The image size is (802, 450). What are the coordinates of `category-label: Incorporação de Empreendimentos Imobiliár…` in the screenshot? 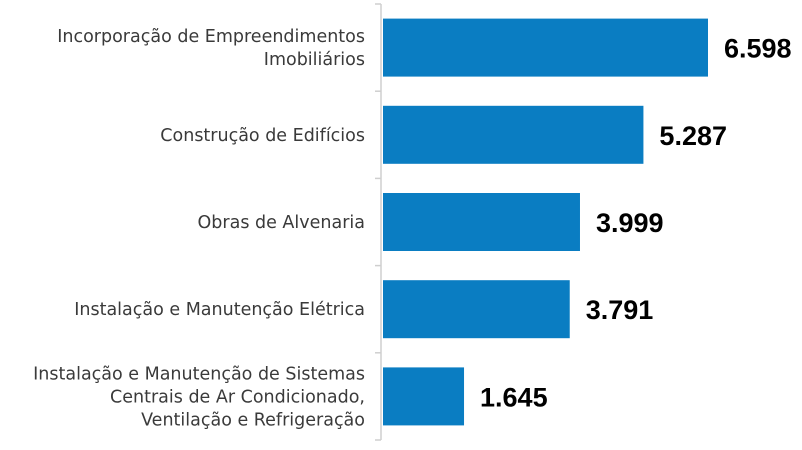 It's located at (211, 48).